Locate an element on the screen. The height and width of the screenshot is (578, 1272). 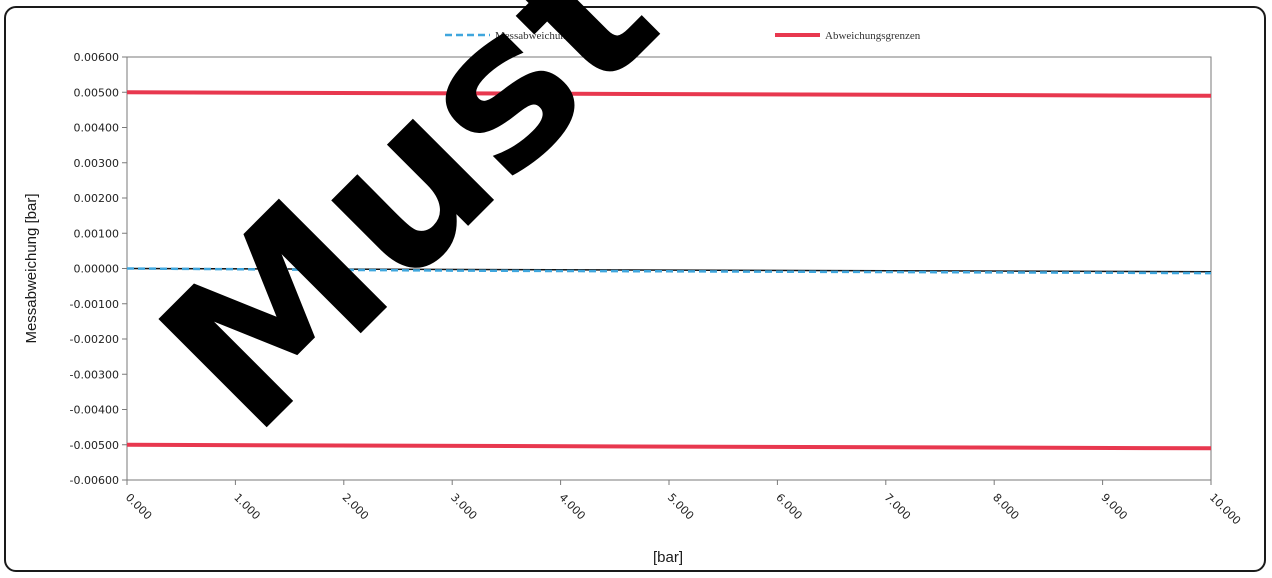
x-tick-label: 1.000 is located at coordinates (246, 506).